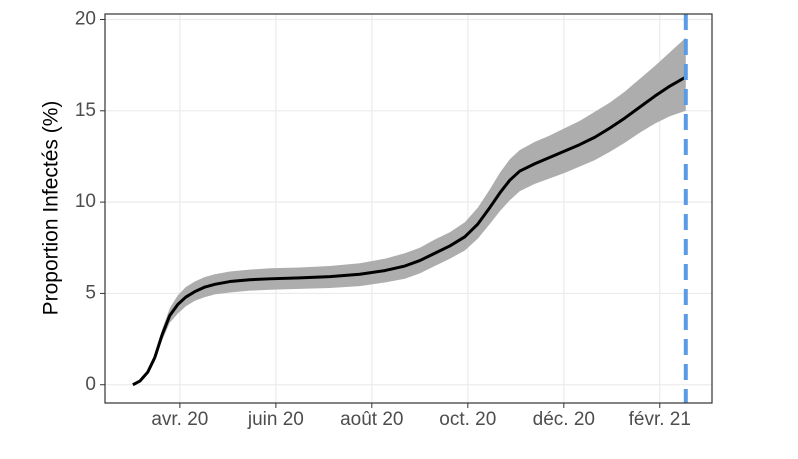 Image resolution: width=798 pixels, height=459 pixels. I want to click on y-tick-label: 15, so click(85, 110).